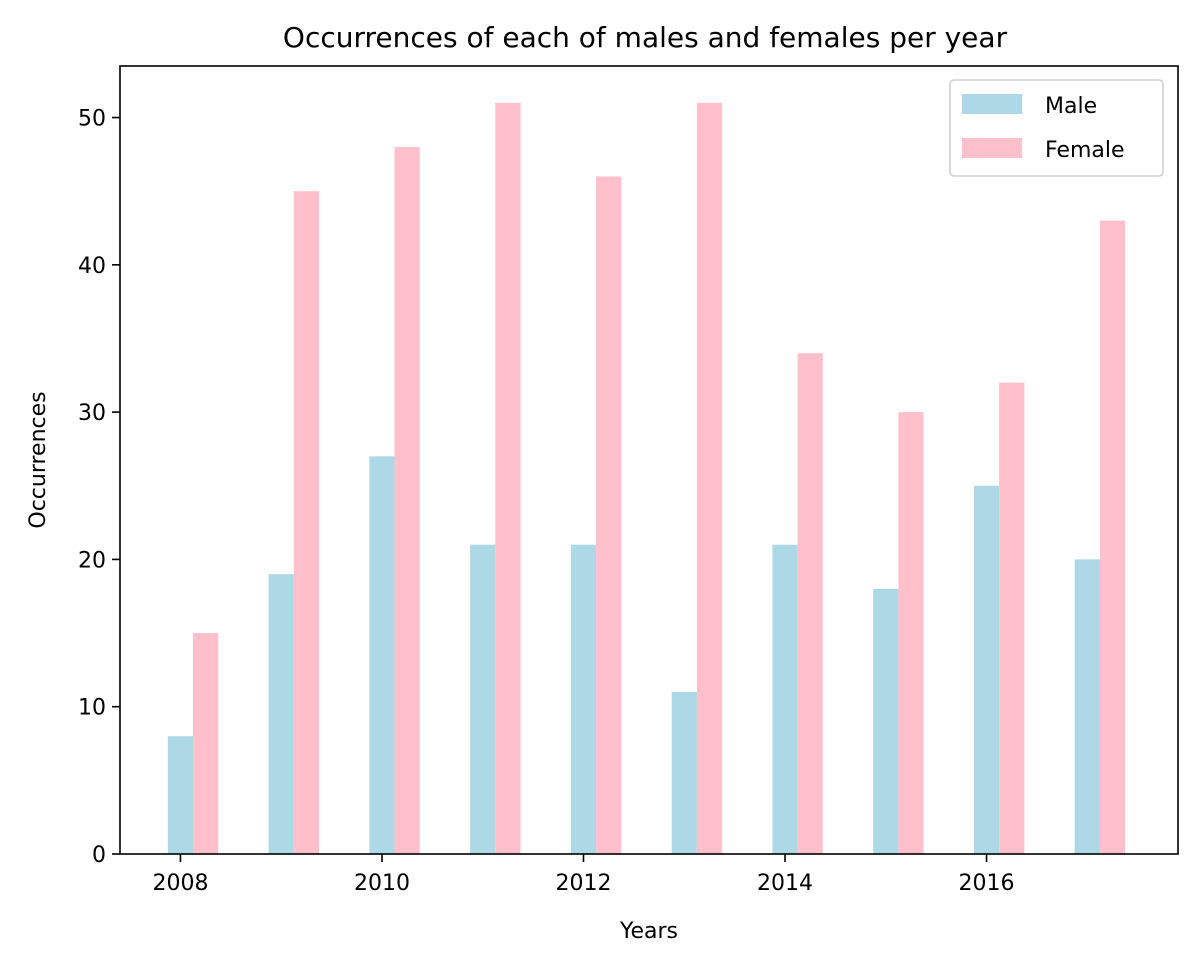  What do you see at coordinates (281, 714) in the screenshot?
I see `bar-male-2009` at bounding box center [281, 714].